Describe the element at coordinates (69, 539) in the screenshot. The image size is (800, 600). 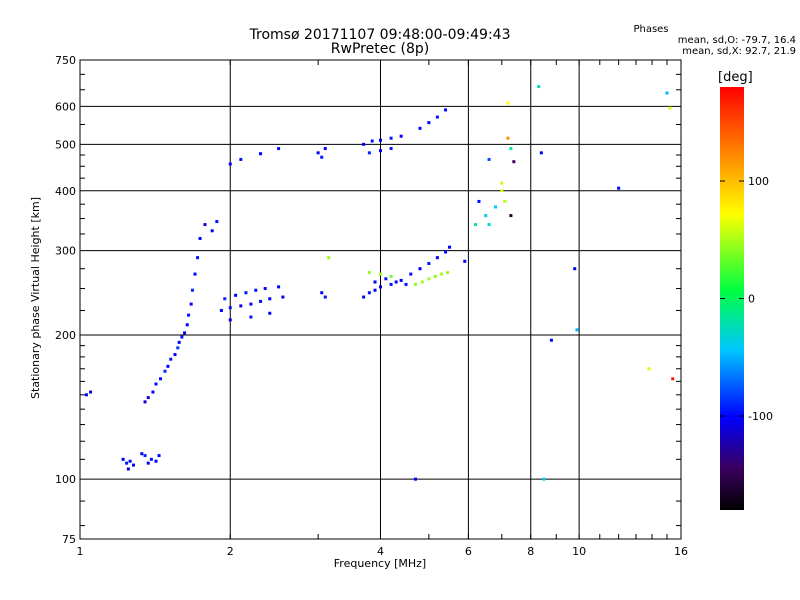
I see `y-tick-label: 75` at that location.